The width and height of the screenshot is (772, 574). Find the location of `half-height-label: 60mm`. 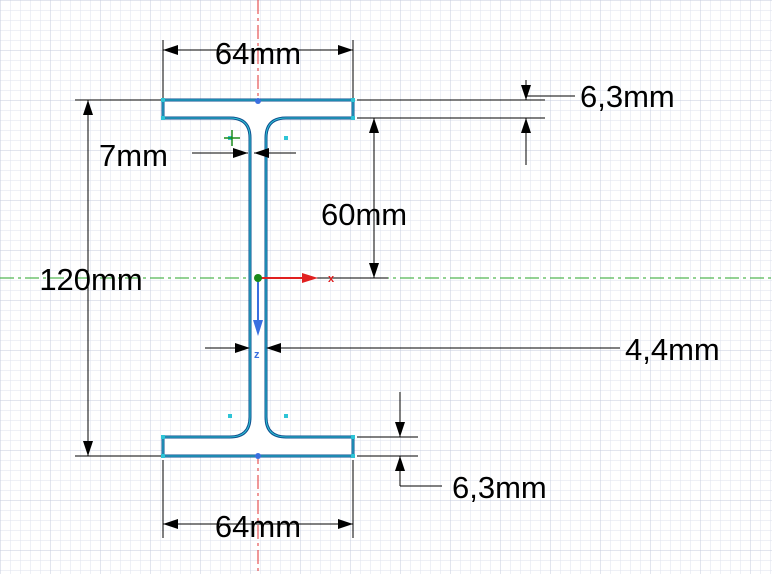

half-height-label: 60mm is located at coordinates (364, 214).